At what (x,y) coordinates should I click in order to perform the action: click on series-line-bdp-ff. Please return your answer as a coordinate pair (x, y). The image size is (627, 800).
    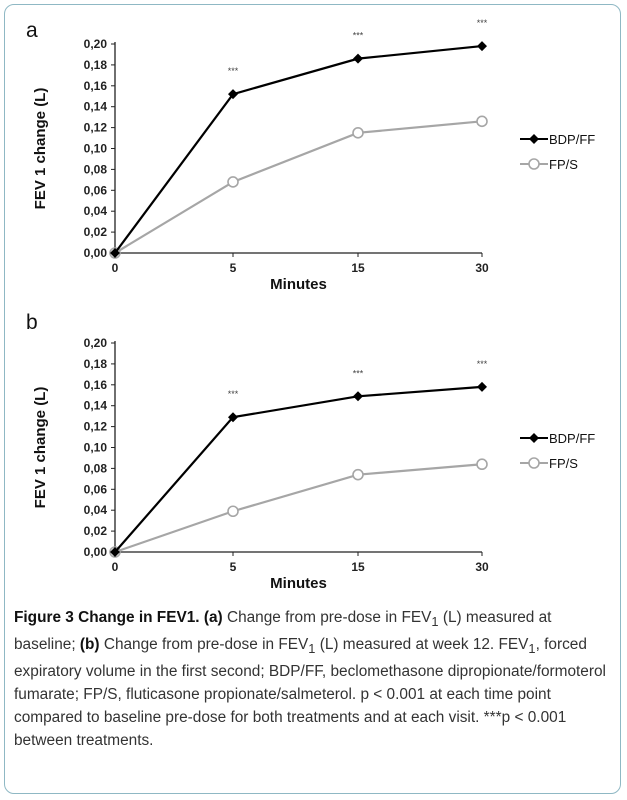
    Looking at the image, I should click on (298, 469).